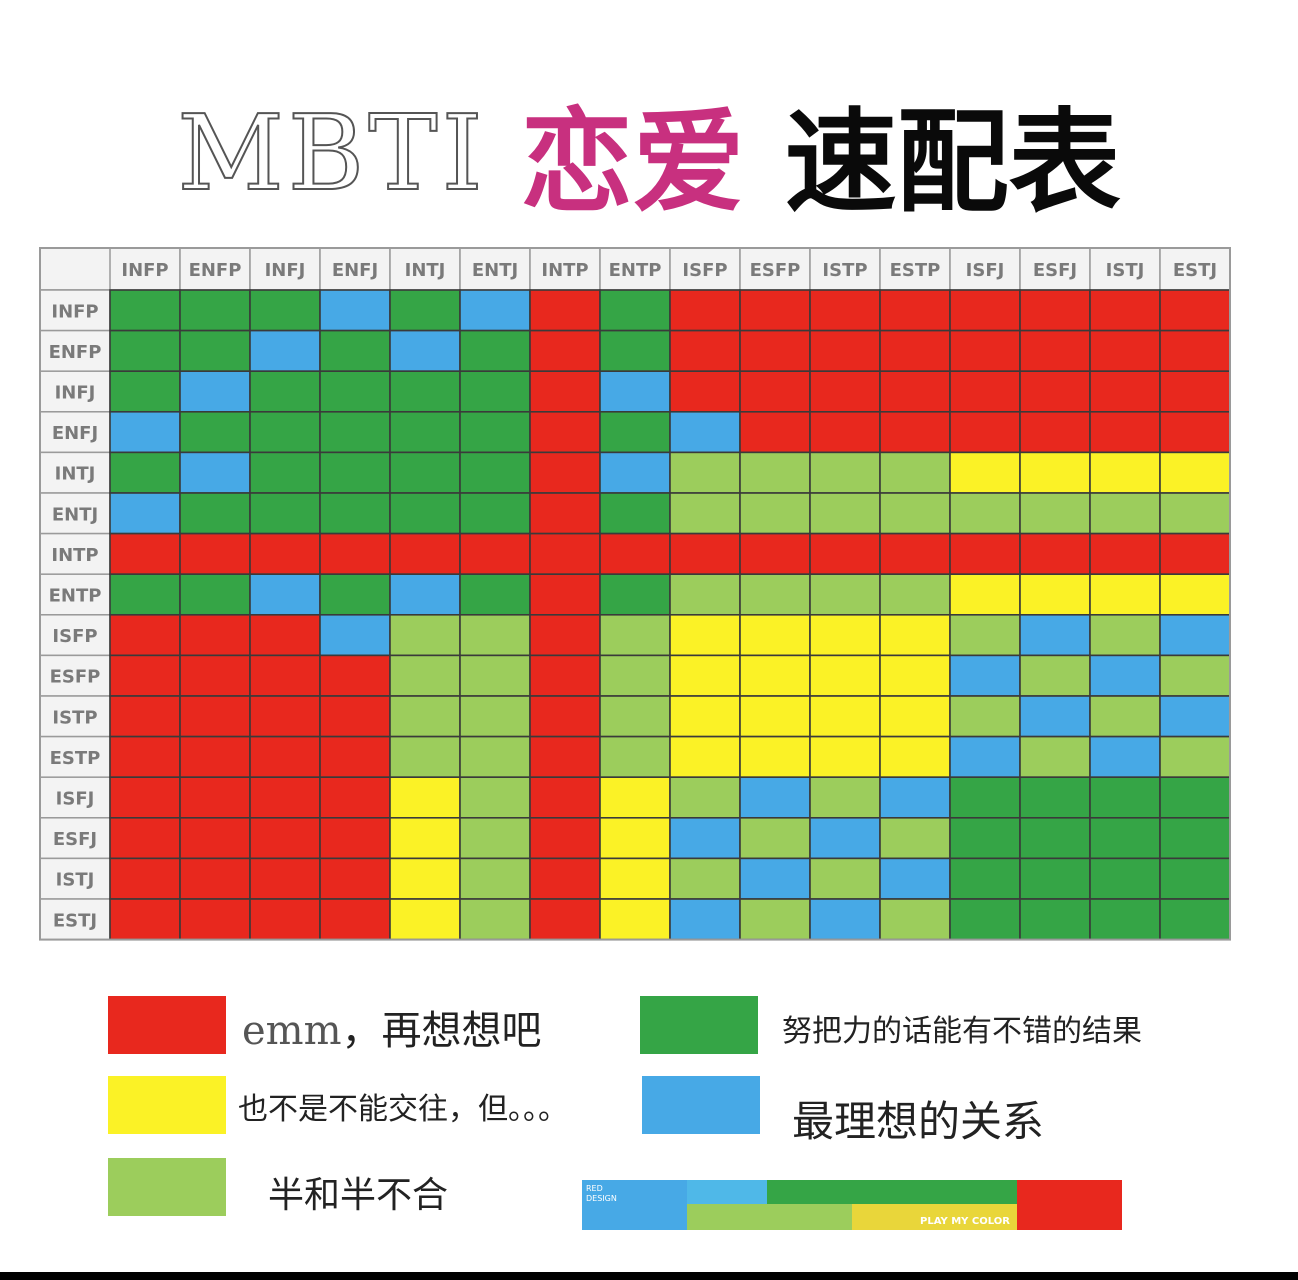 The height and width of the screenshot is (1280, 1298). I want to click on col-header-label: ENTJ, so click(495, 270).